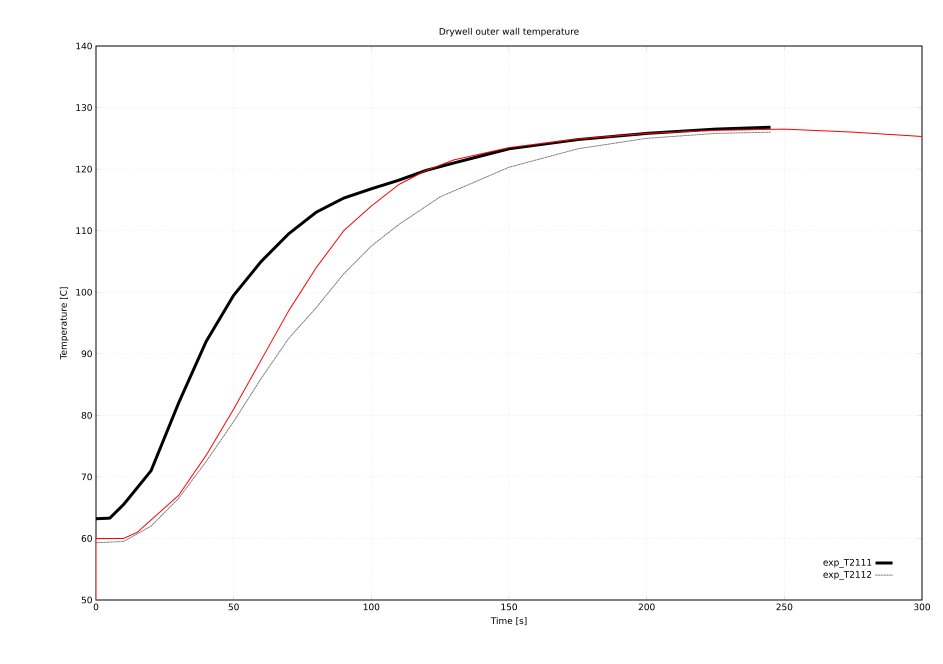 This screenshot has height=664, width=943. I want to click on x-tick-label: 200, so click(646, 607).